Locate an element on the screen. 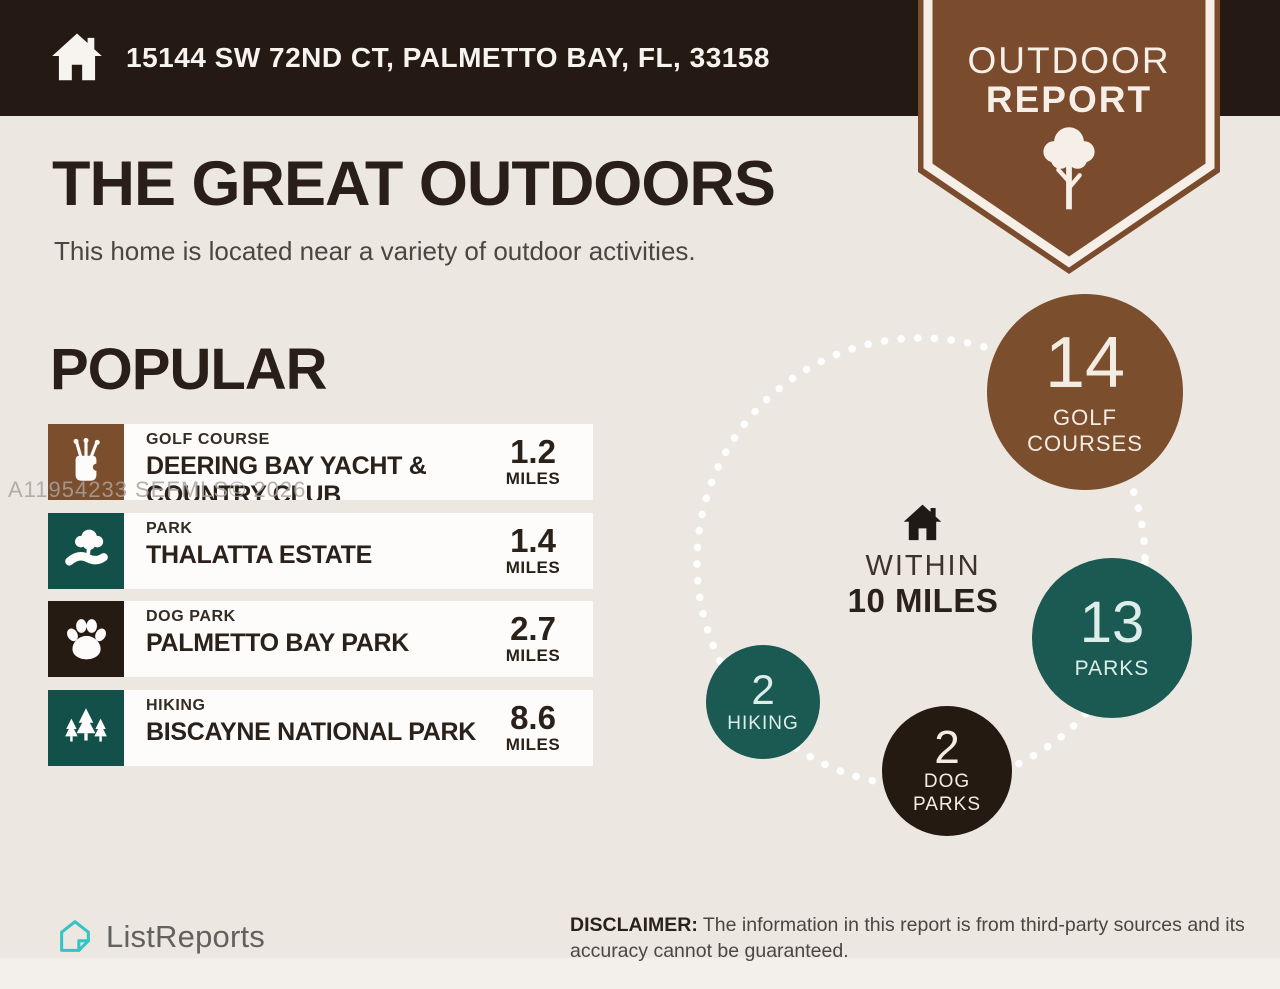 Image resolution: width=1280 pixels, height=989 pixels. item-distance: 2.7 MILES is located at coordinates (533, 638).